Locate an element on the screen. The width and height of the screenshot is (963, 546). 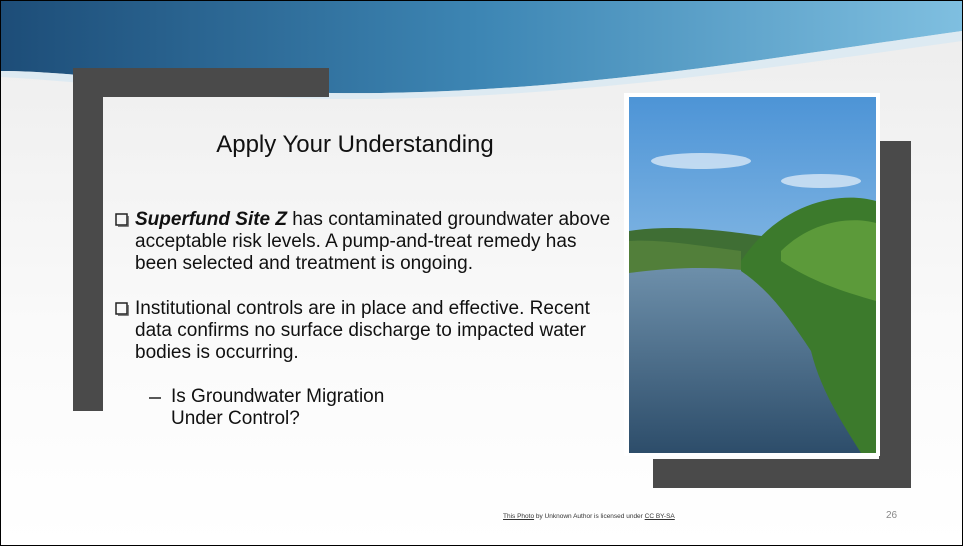
attribution-text: by Unknown Author is licensed under is located at coordinates (589, 516).